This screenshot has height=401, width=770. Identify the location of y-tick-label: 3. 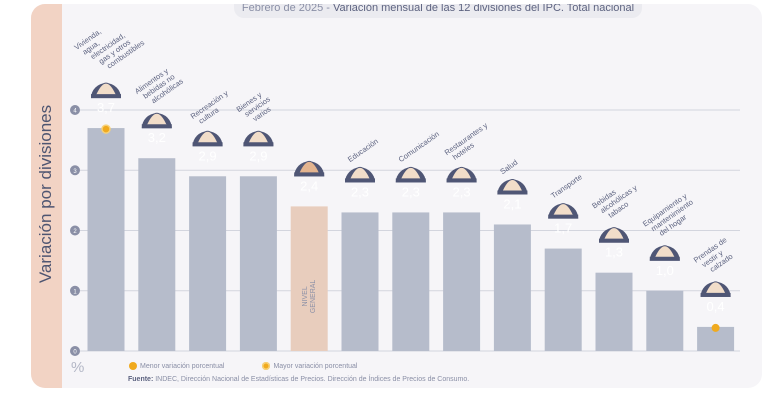
(75, 172).